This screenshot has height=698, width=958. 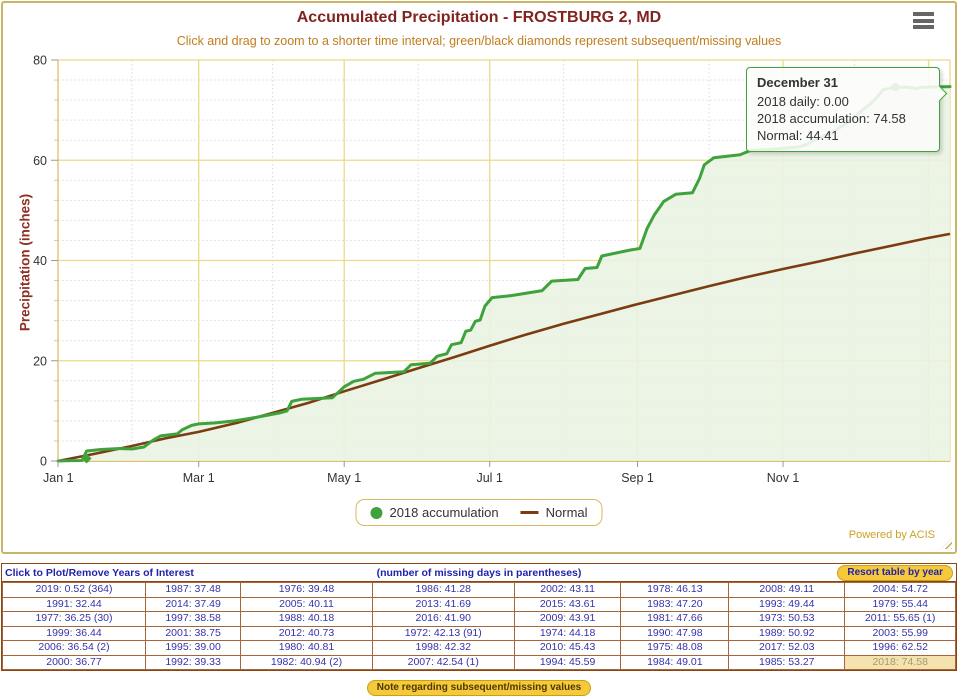 I want to click on legend-label-normal: Normal, so click(x=566, y=512).